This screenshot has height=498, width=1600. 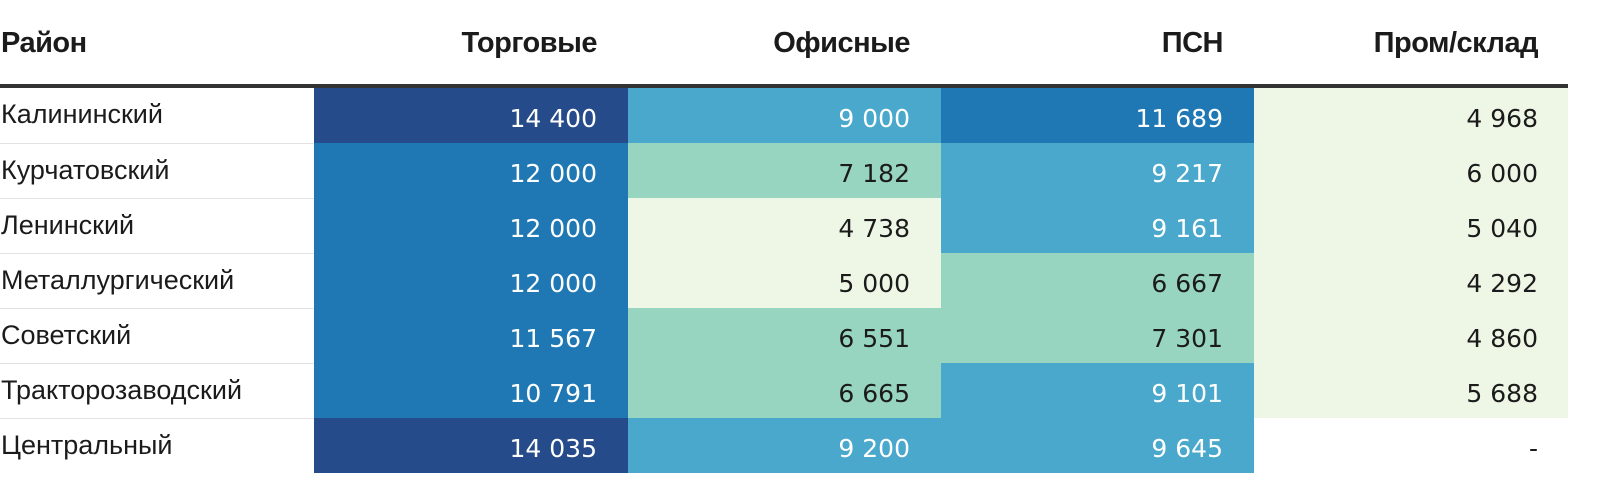 What do you see at coordinates (1533, 448) in the screenshot?
I see `cell-value: -` at bounding box center [1533, 448].